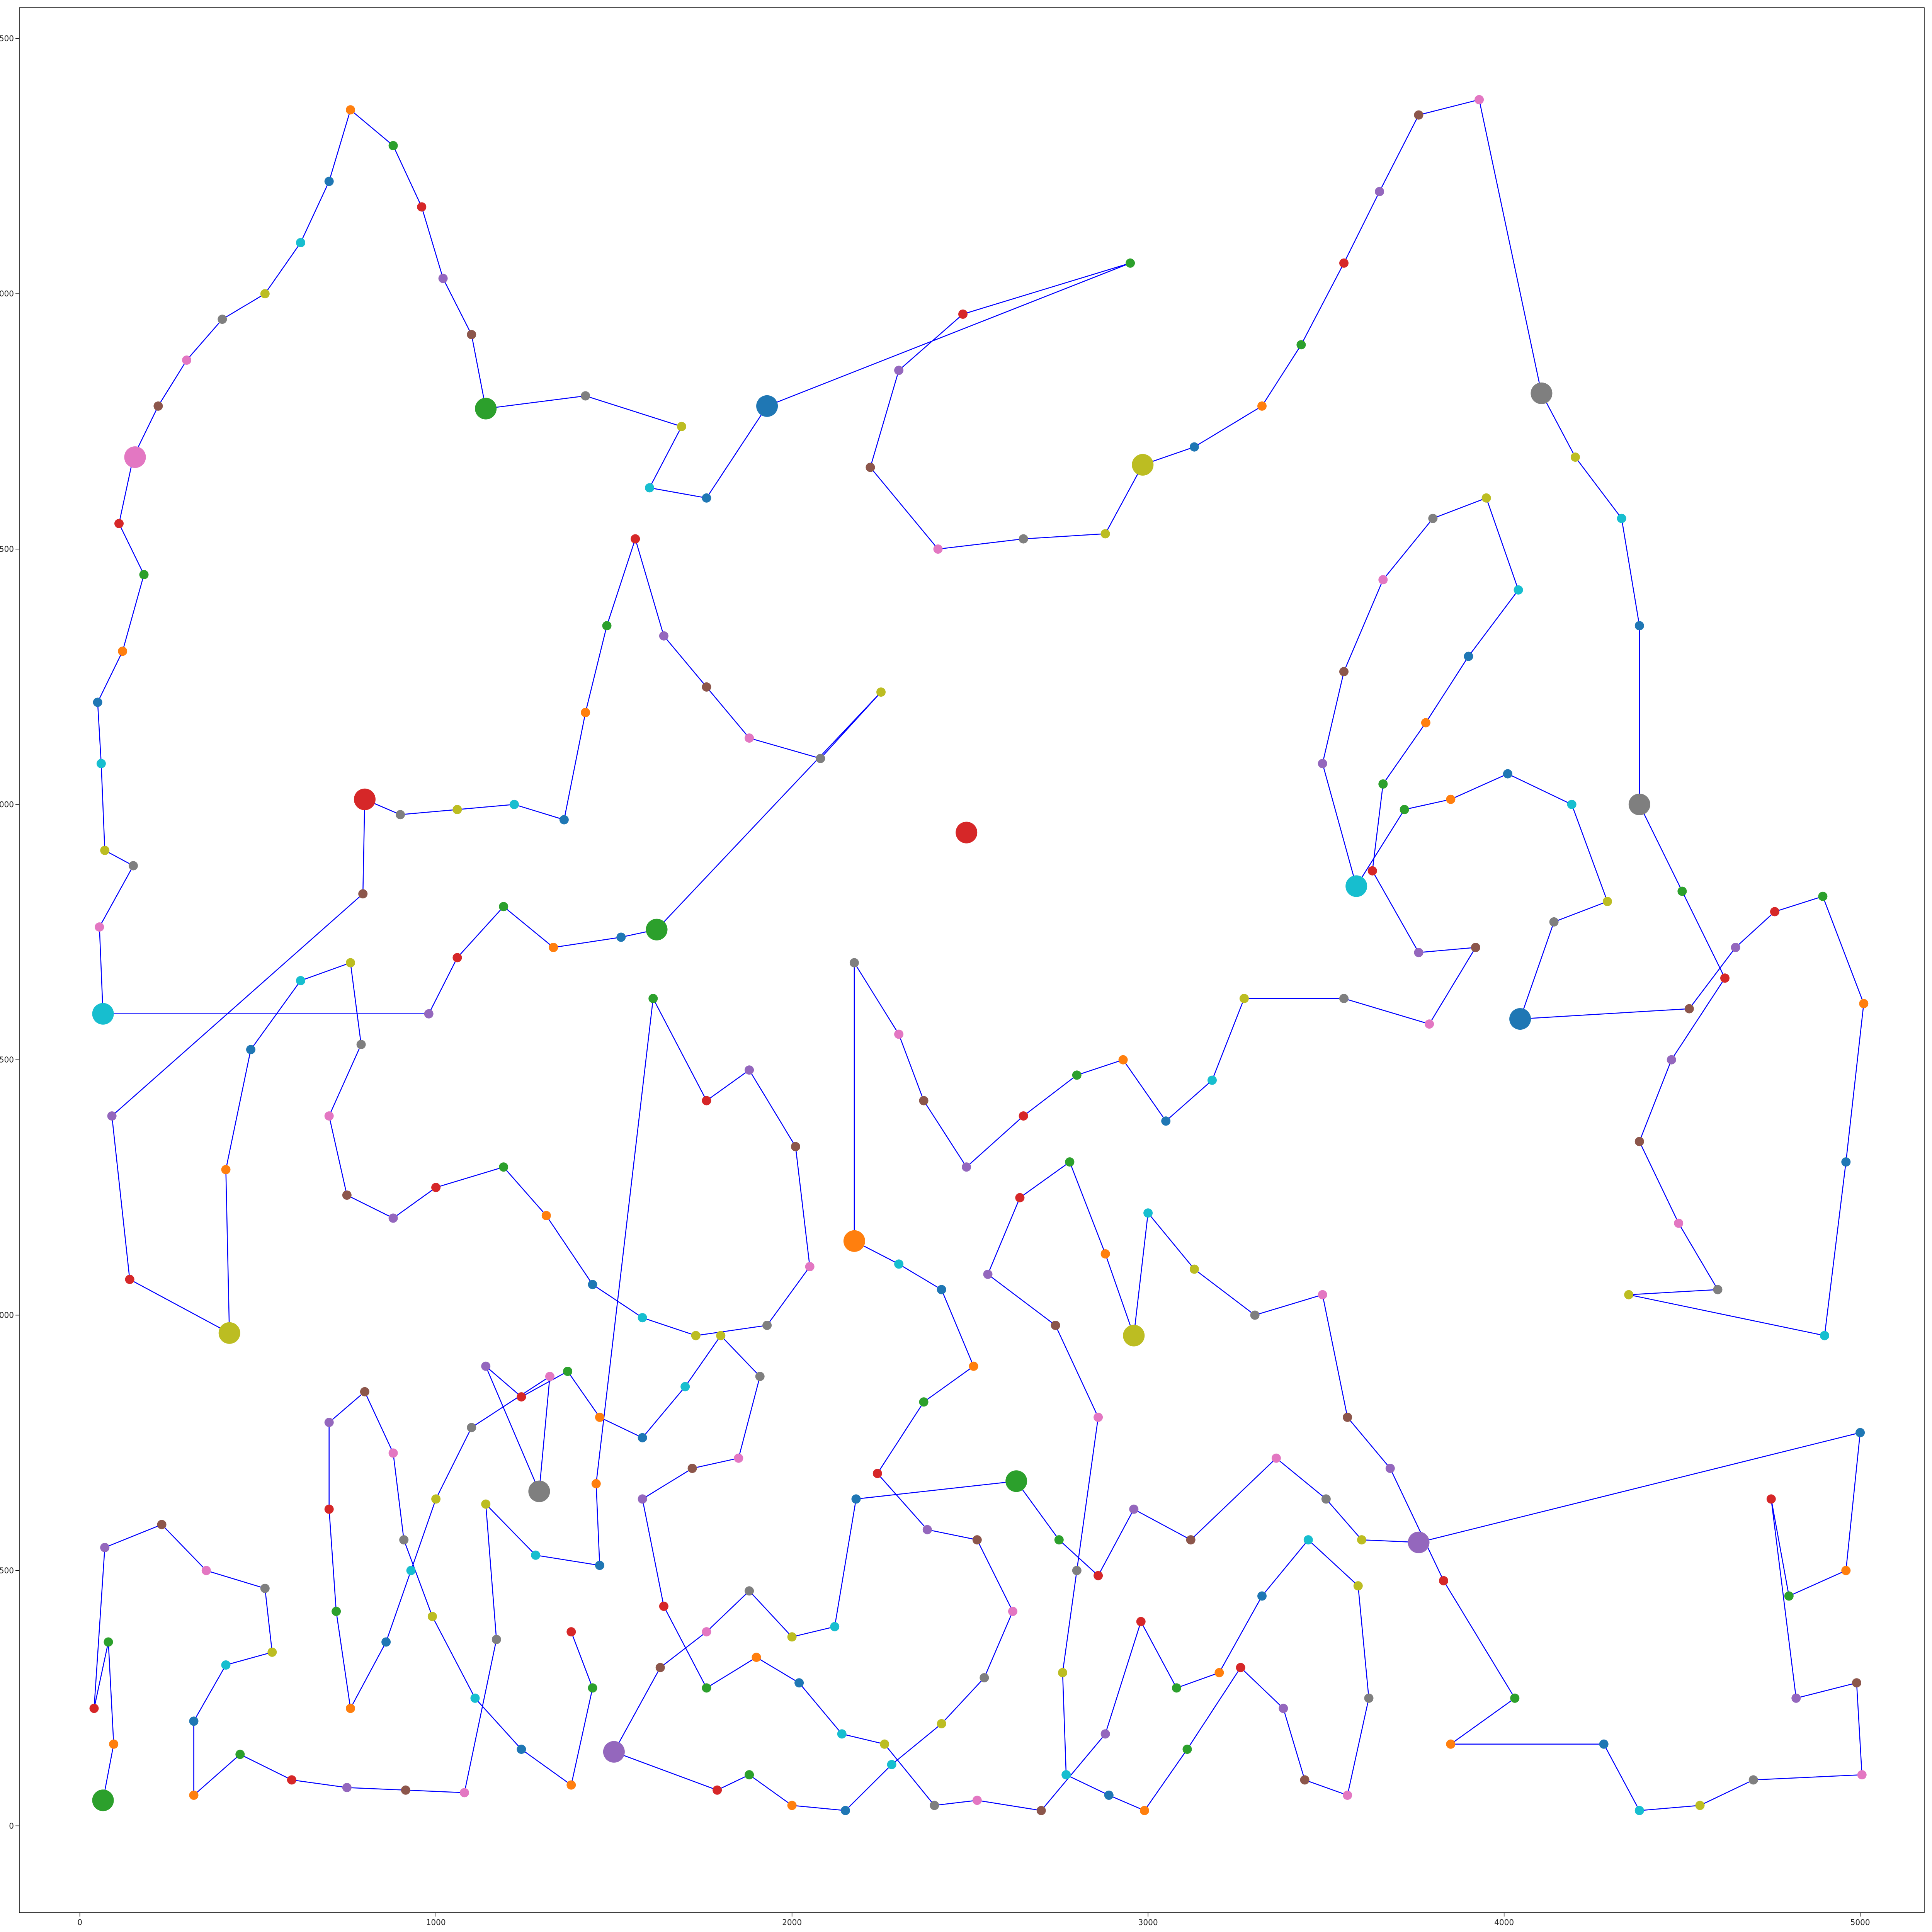  What do you see at coordinates (12, 1826) in the screenshot?
I see `y-tick-label: 0` at bounding box center [12, 1826].